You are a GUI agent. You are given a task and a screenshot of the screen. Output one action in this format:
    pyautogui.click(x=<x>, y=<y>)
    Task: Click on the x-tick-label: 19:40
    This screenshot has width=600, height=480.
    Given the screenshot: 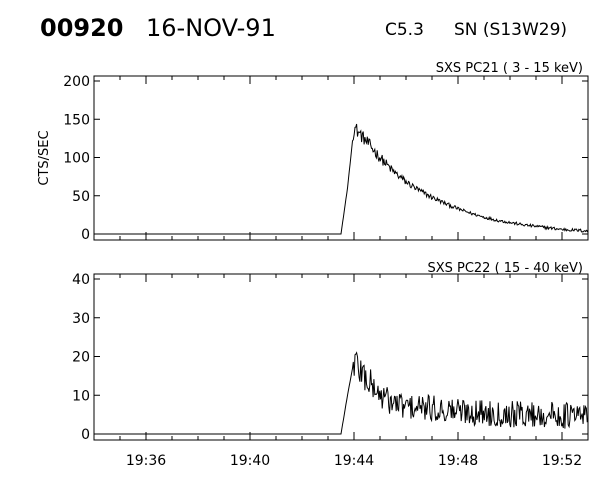 What is the action you would take?
    pyautogui.click(x=250, y=461)
    